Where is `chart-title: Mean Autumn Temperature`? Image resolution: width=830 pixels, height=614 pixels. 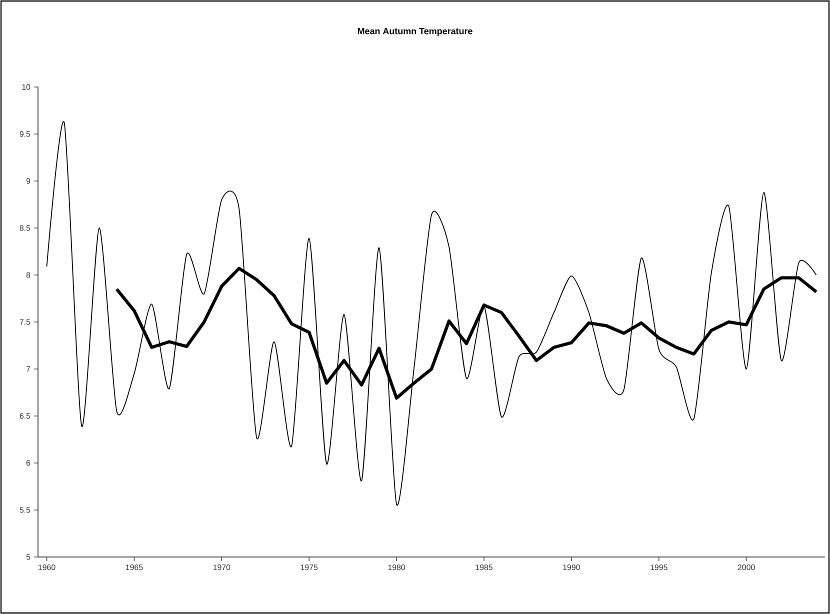 chart-title: Mean Autumn Temperature is located at coordinates (415, 32).